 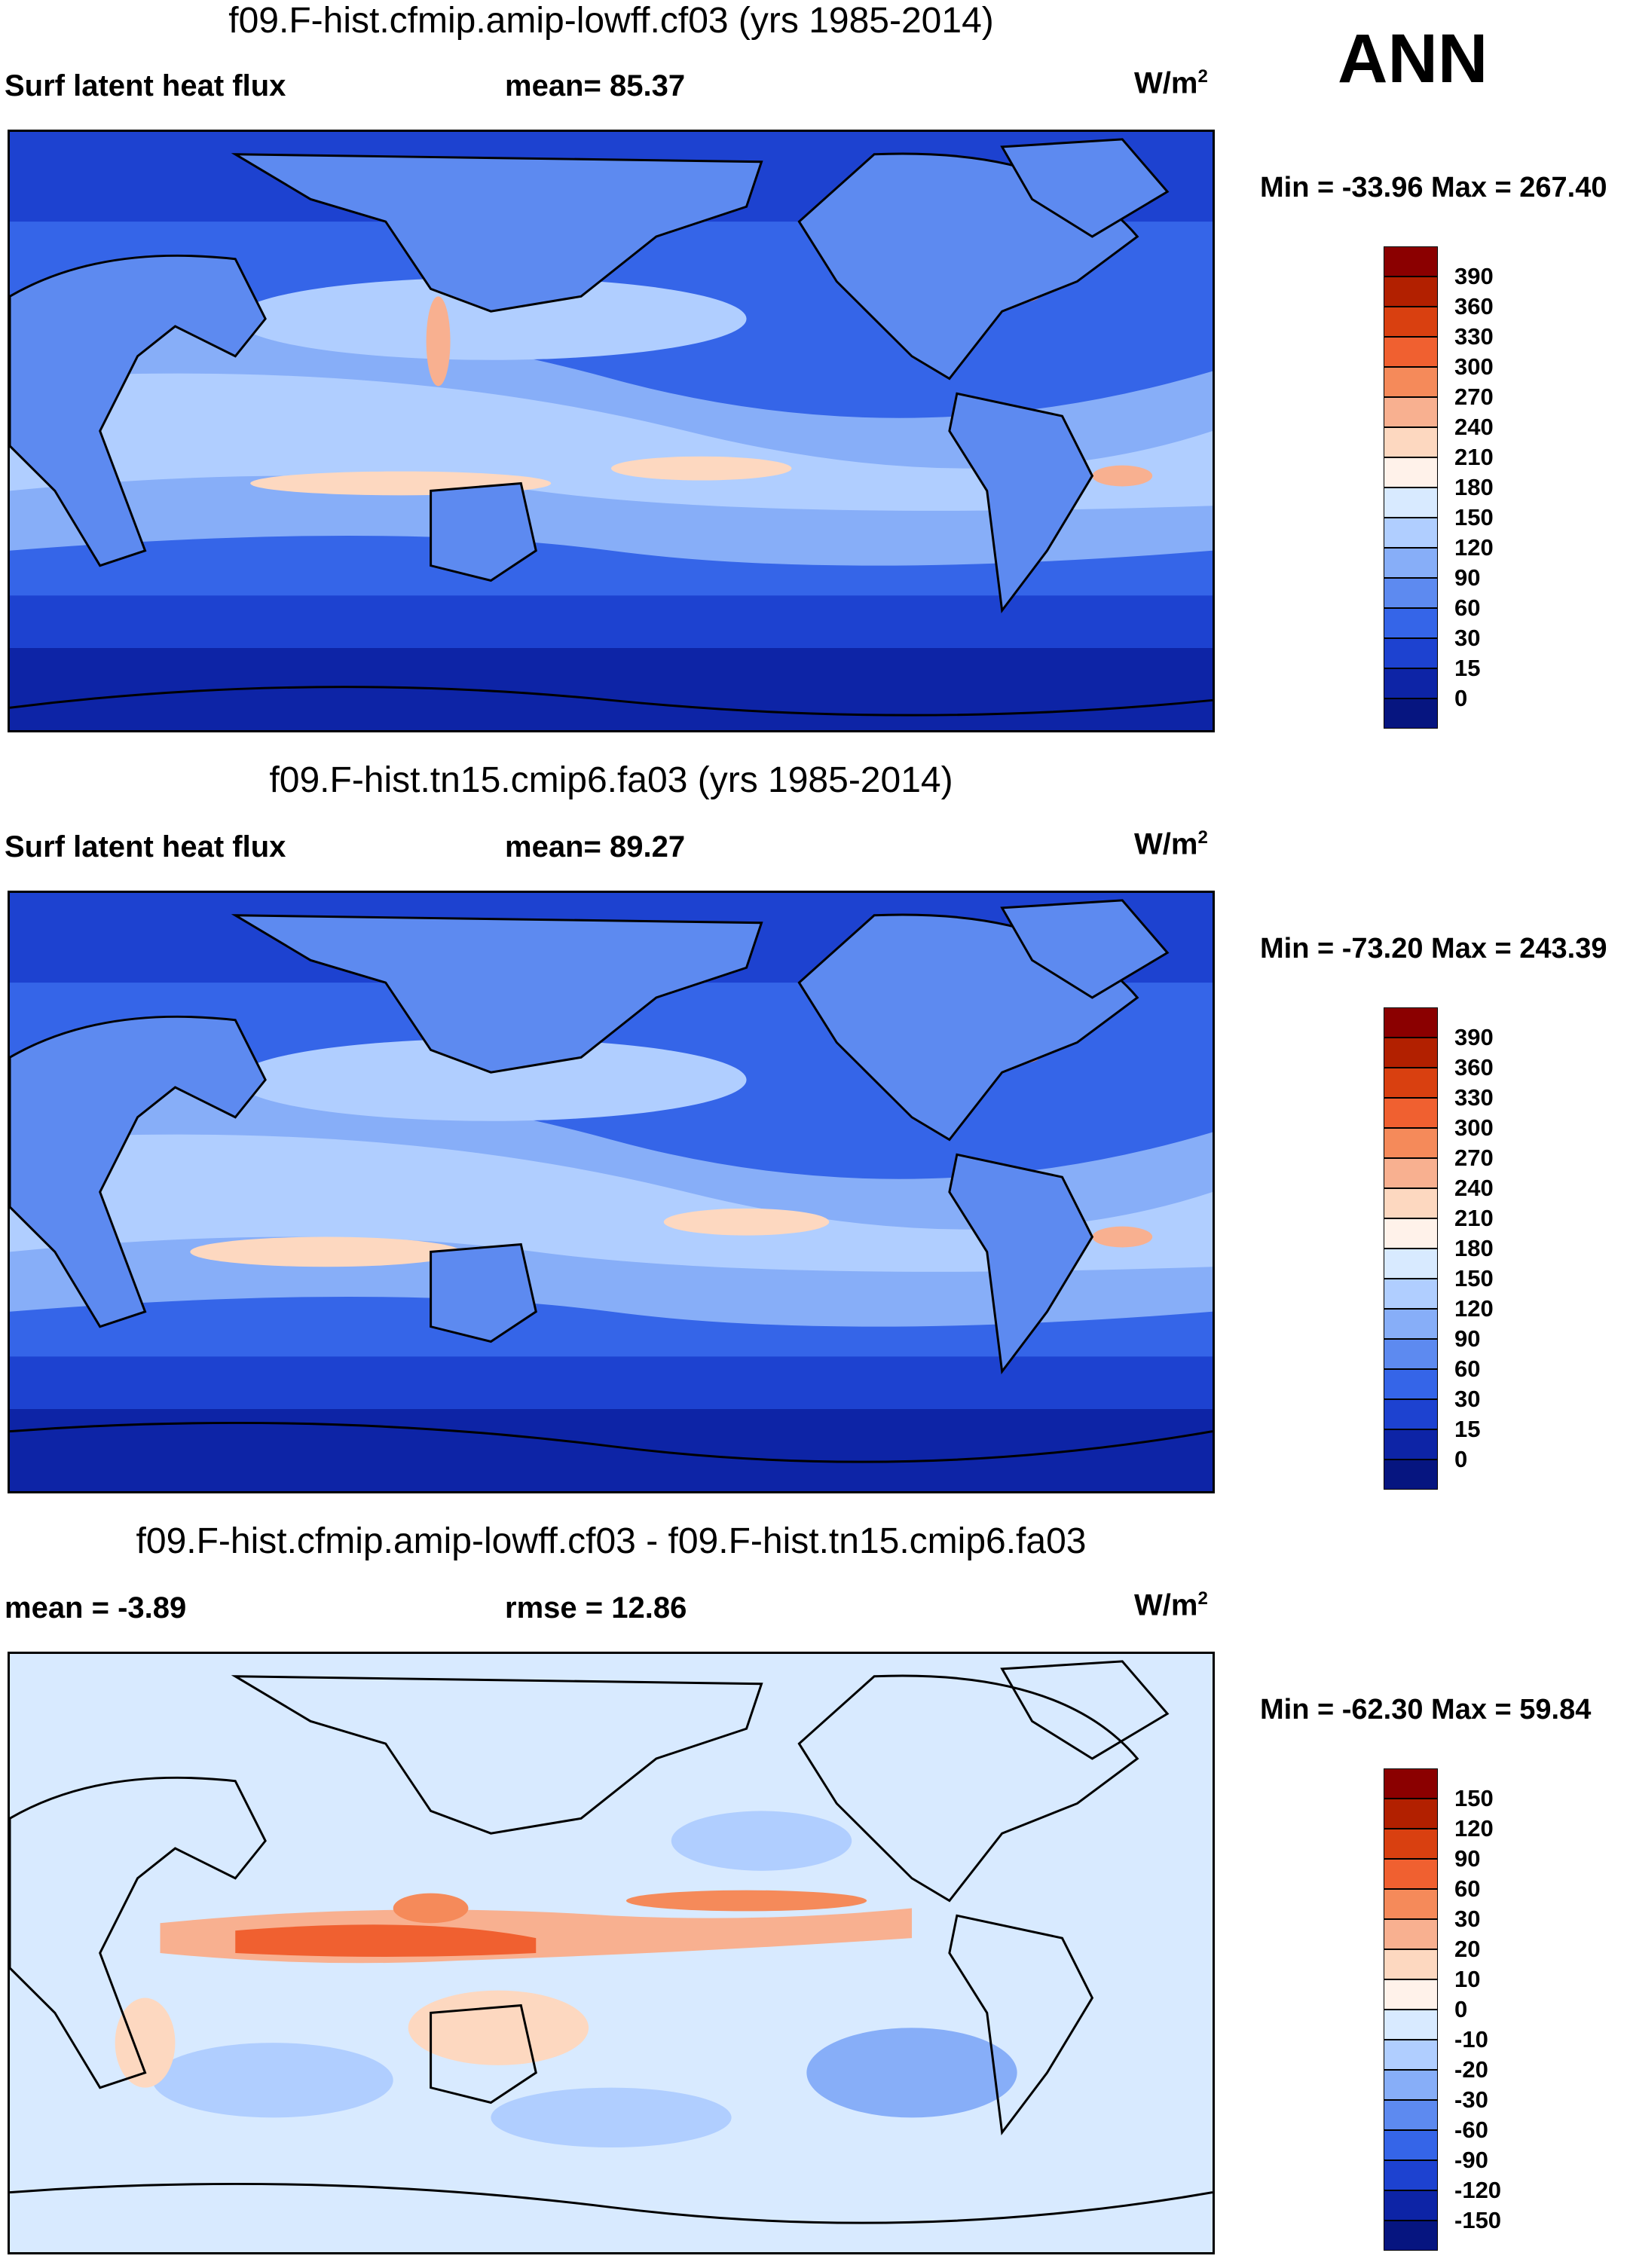 I want to click on panel-2-min-max: Min = -73.20 Max = 243.39, so click(x=1433, y=948).